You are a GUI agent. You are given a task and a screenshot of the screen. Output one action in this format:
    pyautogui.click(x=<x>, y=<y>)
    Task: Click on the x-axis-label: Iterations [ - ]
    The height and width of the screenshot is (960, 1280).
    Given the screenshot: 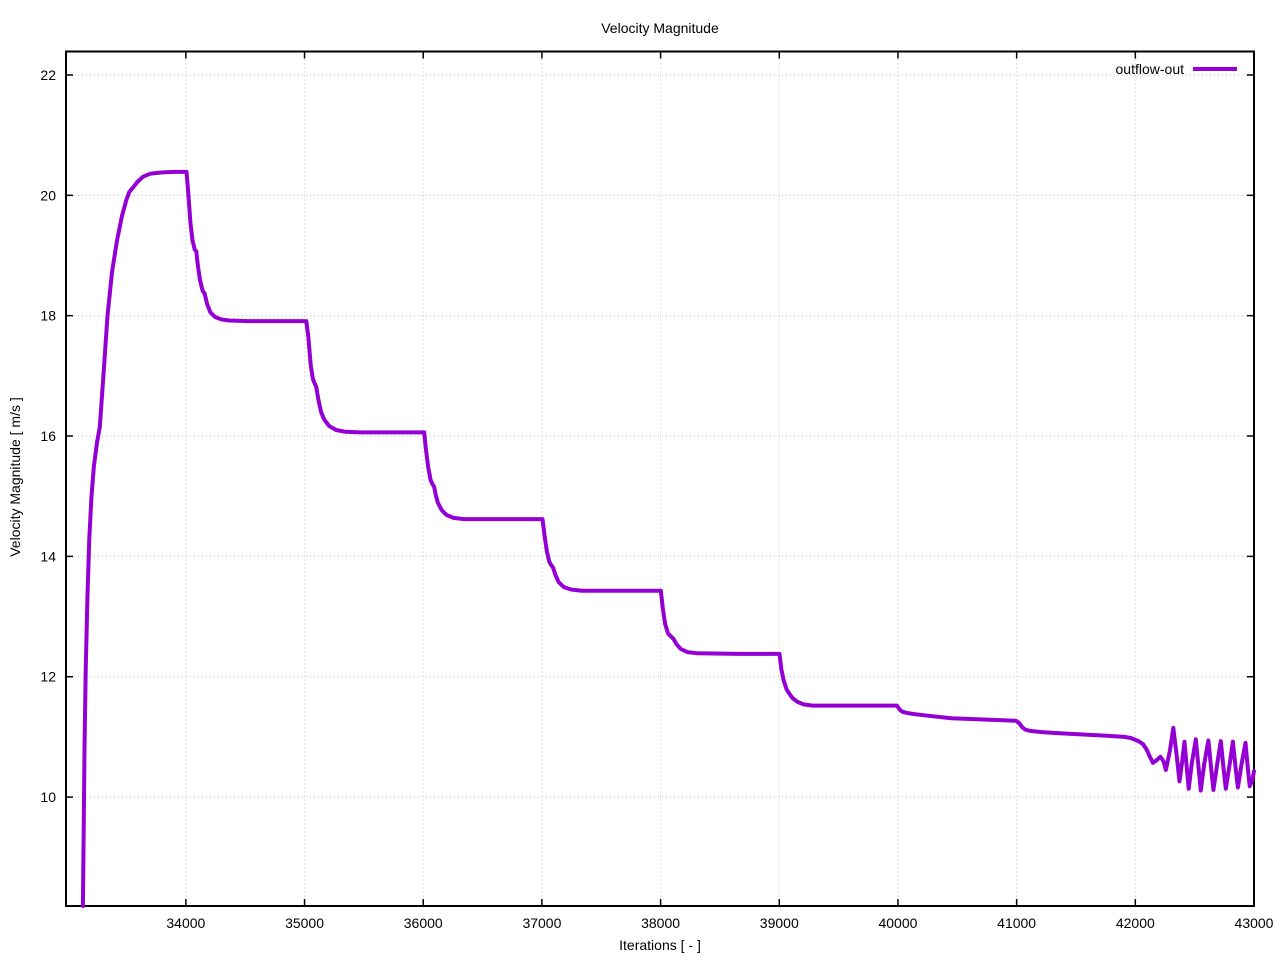 What is the action you would take?
    pyautogui.click(x=660, y=945)
    